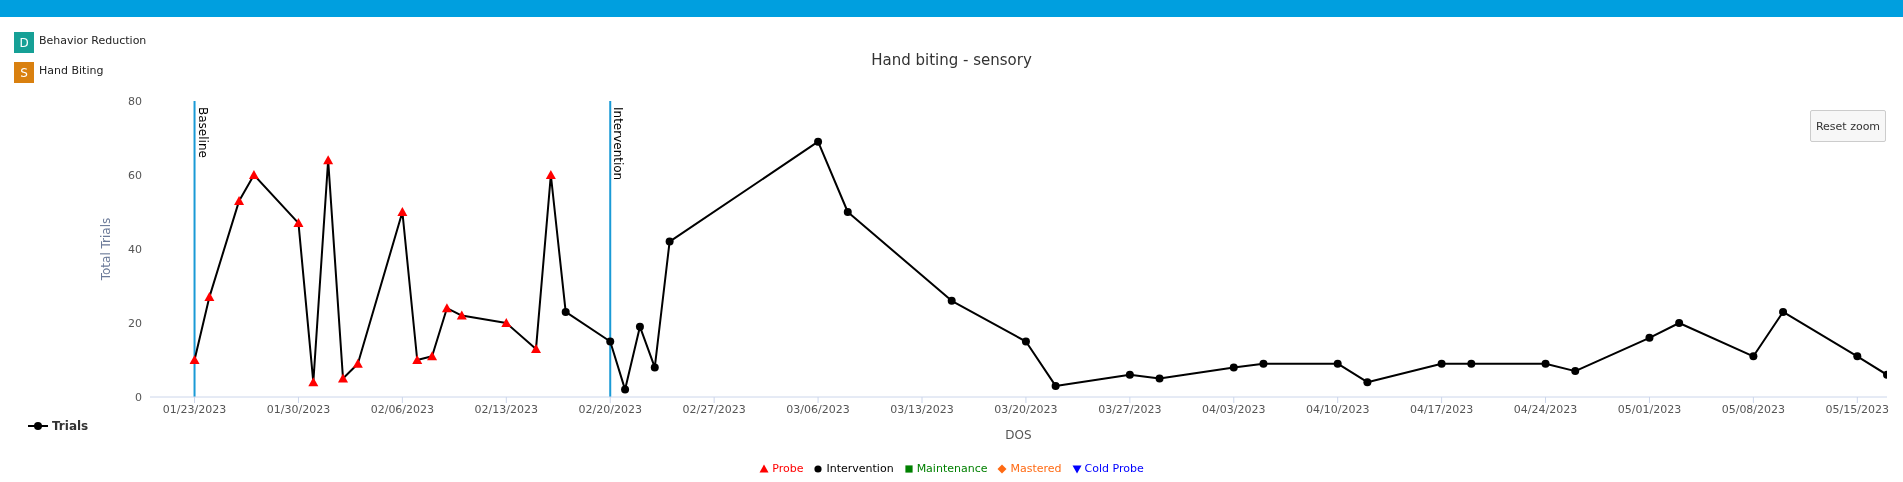 The height and width of the screenshot is (482, 1903). Describe the element at coordinates (135, 249) in the screenshot. I see `y-tick-label: 40` at that location.